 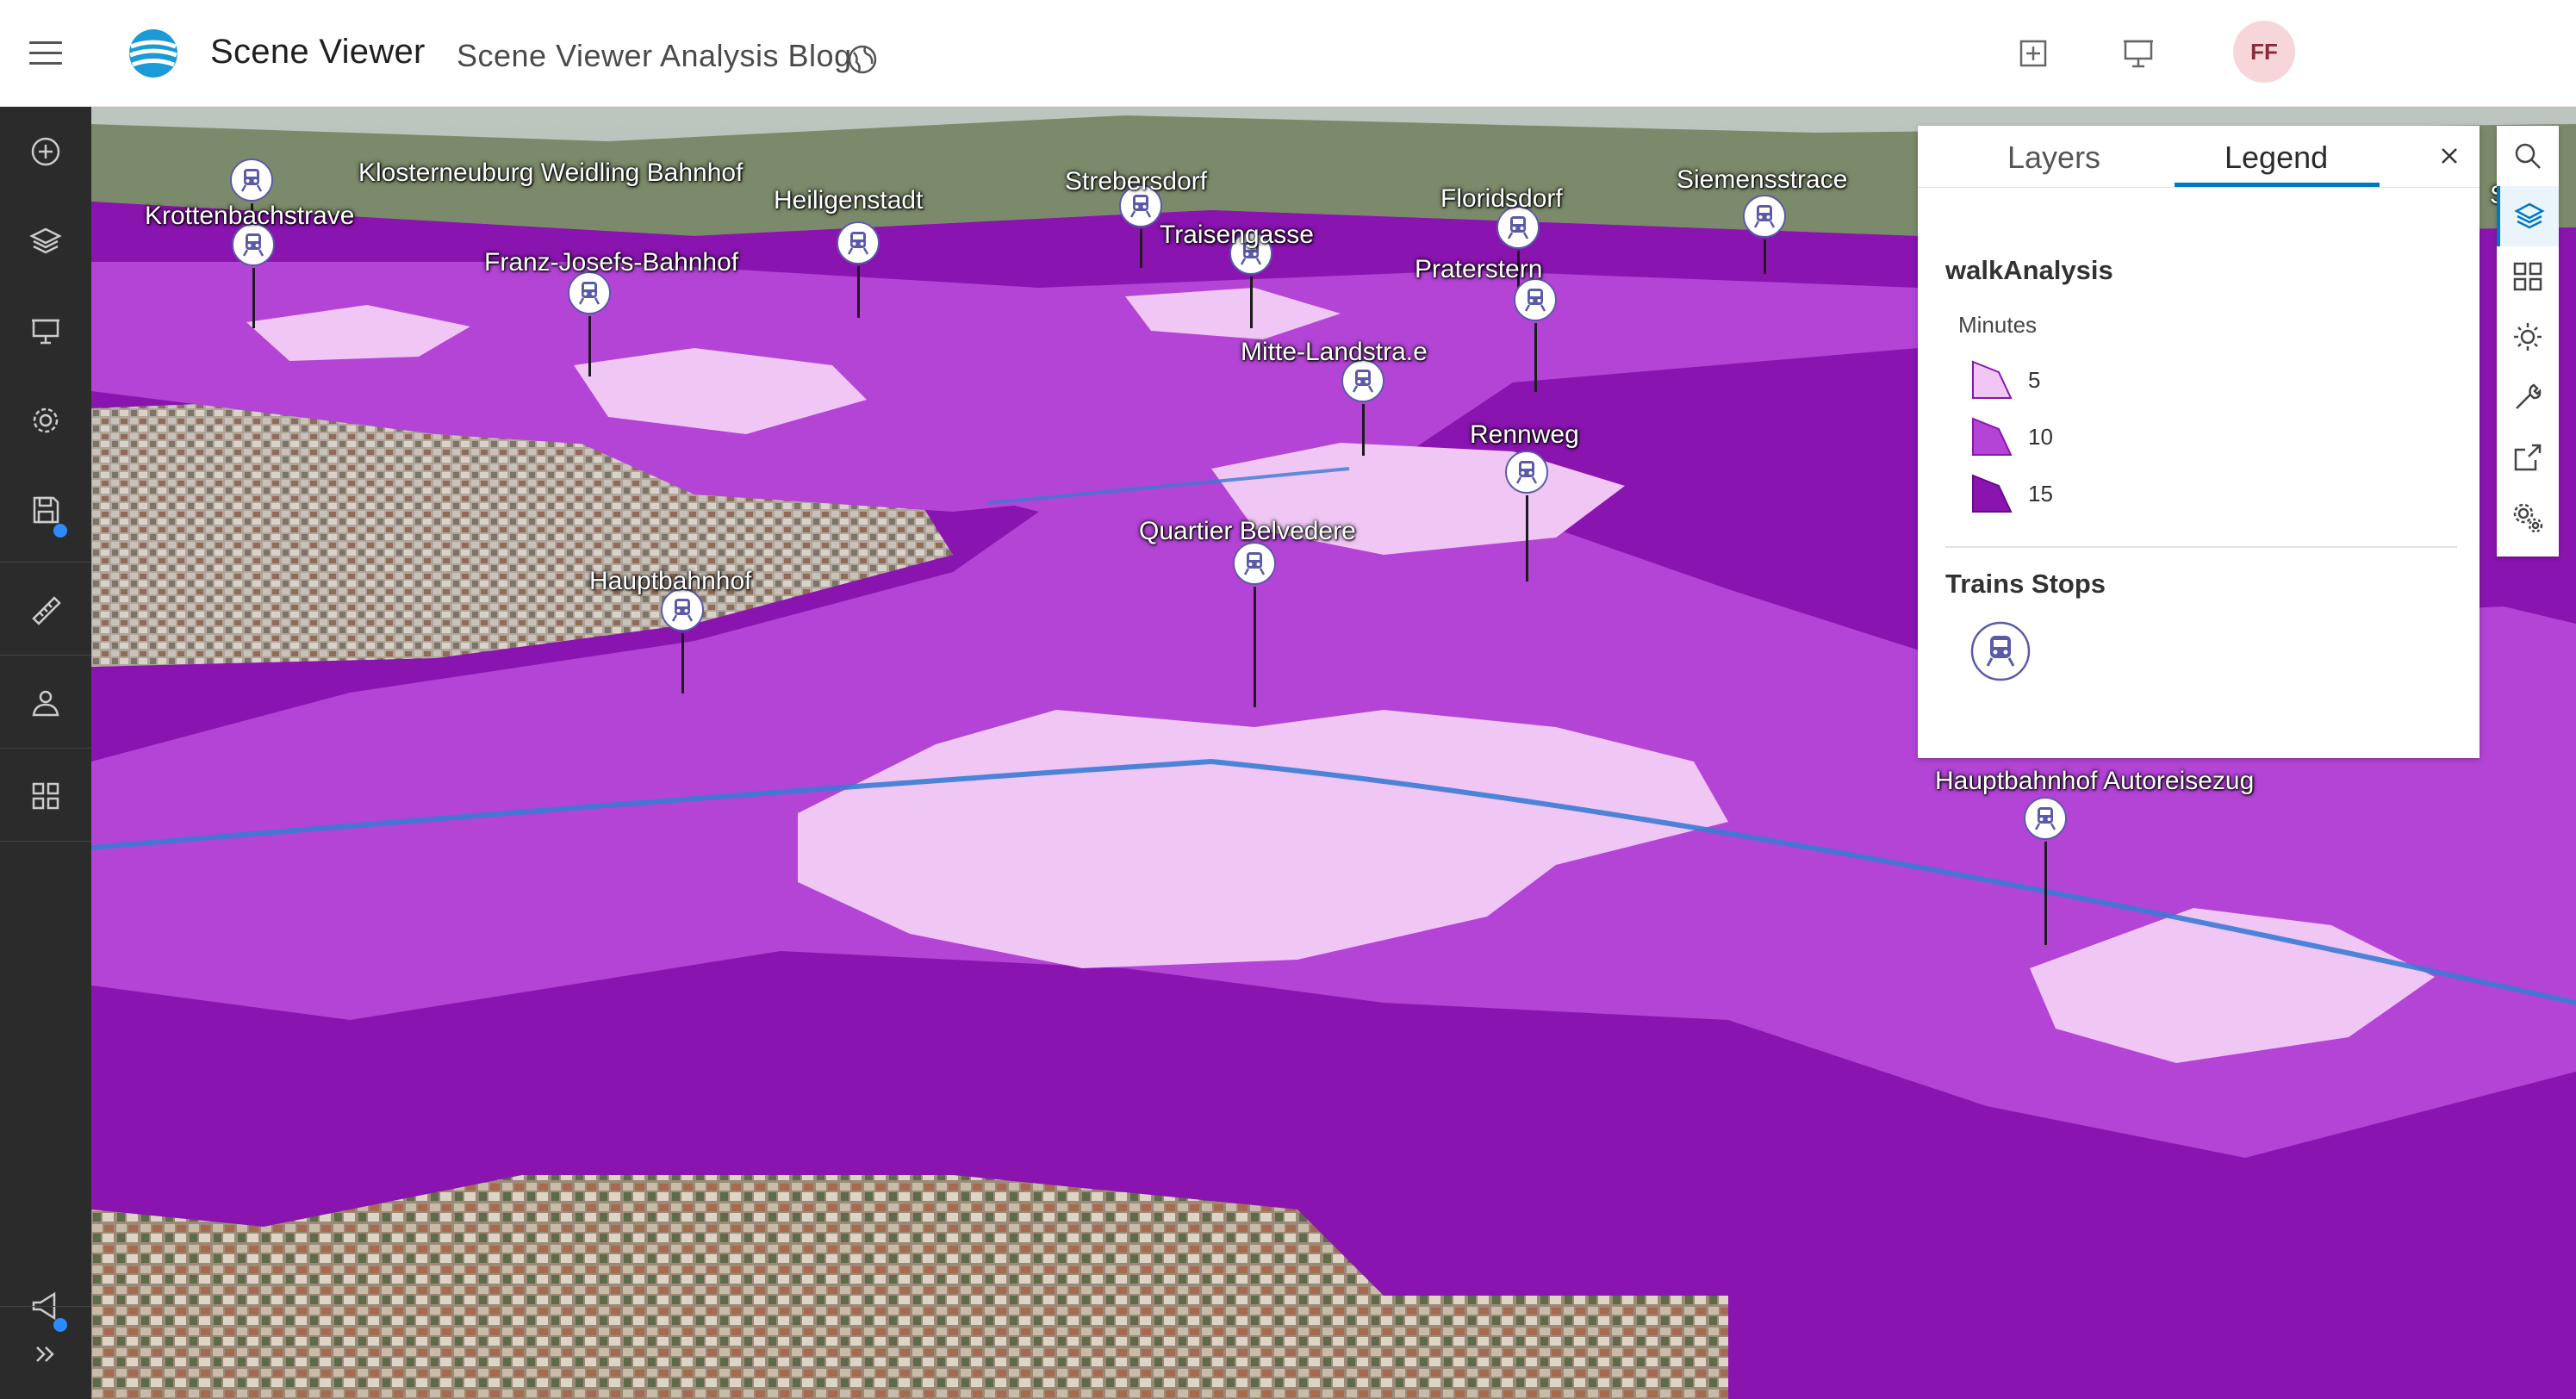 I want to click on legend-label: 5, so click(x=2035, y=380).